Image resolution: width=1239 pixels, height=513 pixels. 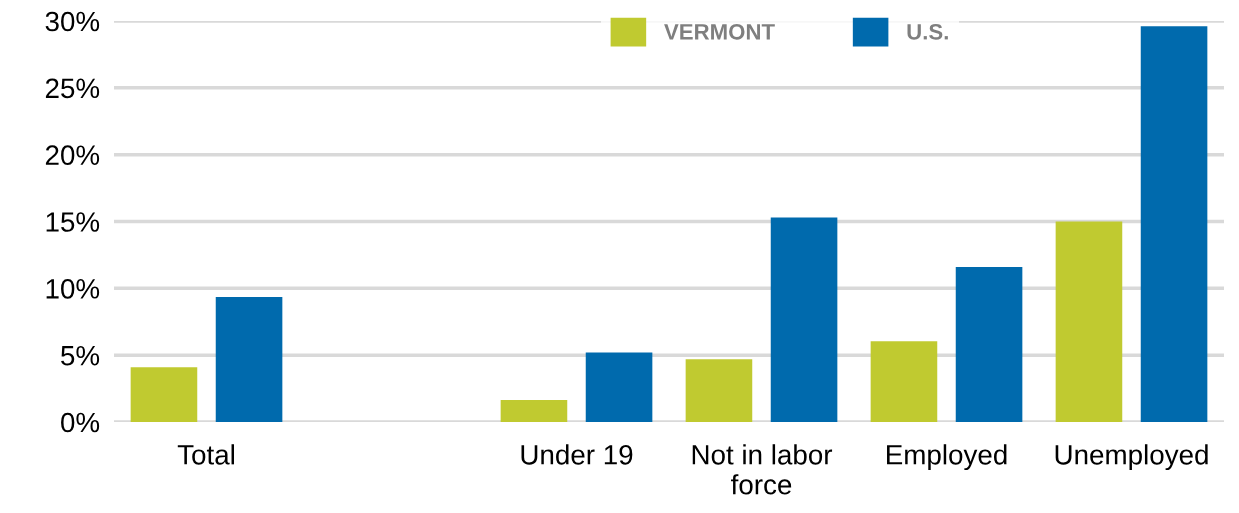 I want to click on x-tick-label: Employed, so click(x=947, y=457).